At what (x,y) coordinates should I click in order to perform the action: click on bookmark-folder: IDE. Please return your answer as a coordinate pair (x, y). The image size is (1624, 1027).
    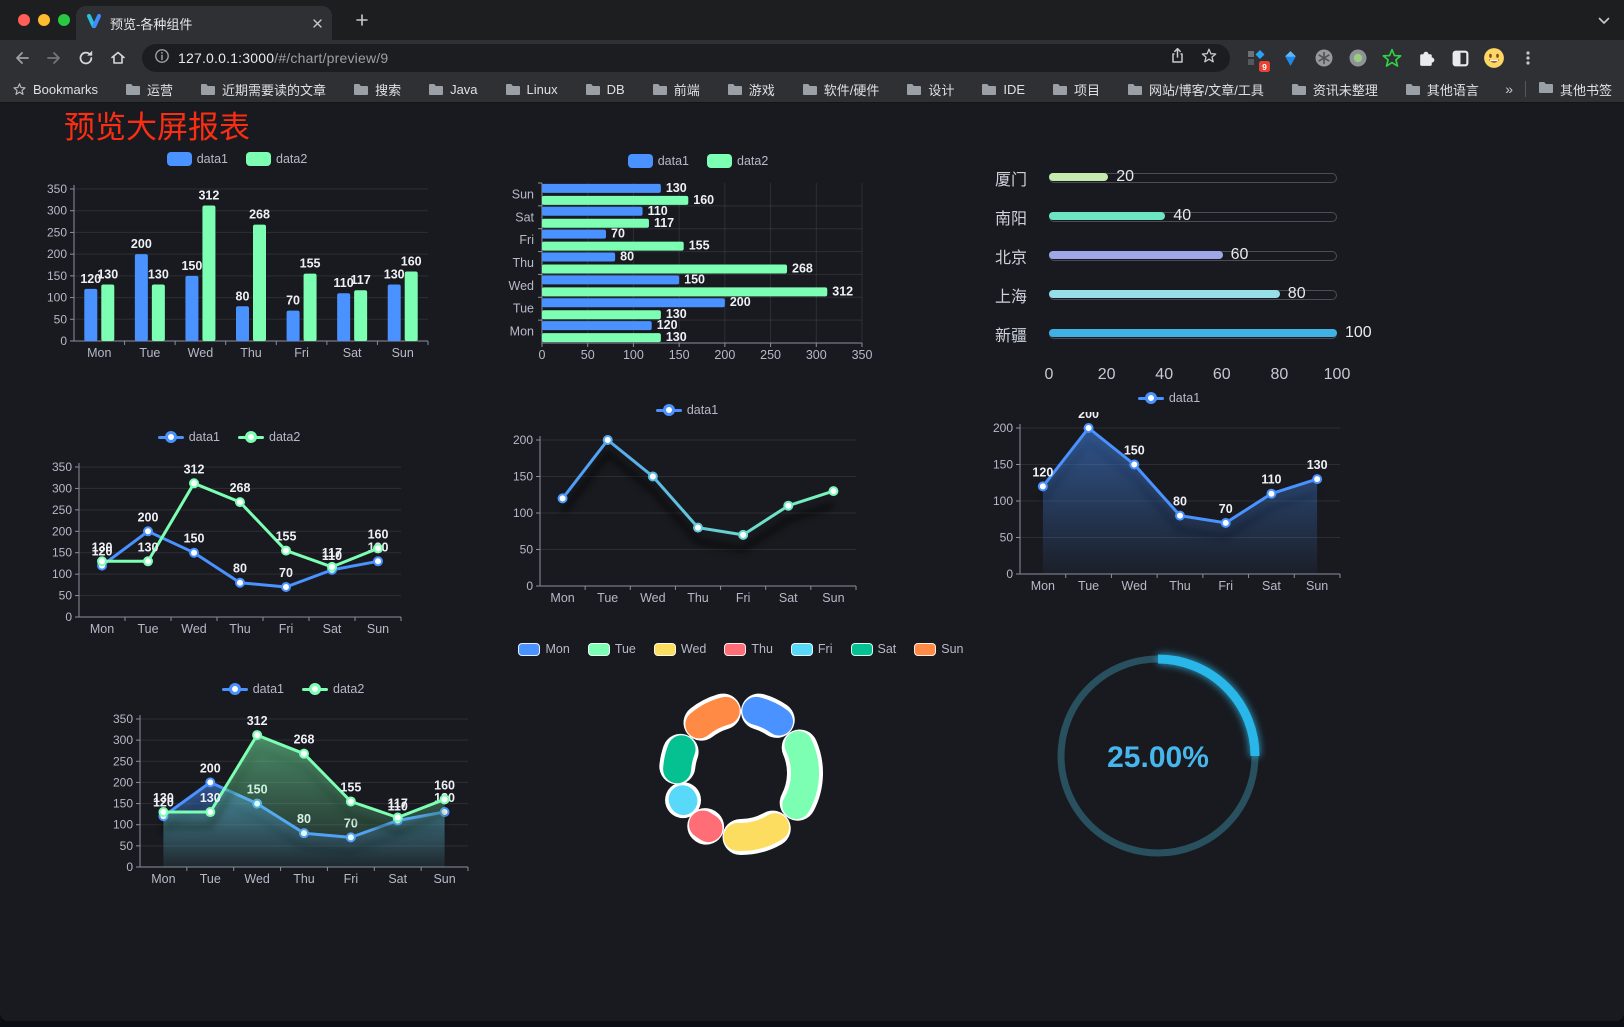
    Looking at the image, I should click on (1003, 89).